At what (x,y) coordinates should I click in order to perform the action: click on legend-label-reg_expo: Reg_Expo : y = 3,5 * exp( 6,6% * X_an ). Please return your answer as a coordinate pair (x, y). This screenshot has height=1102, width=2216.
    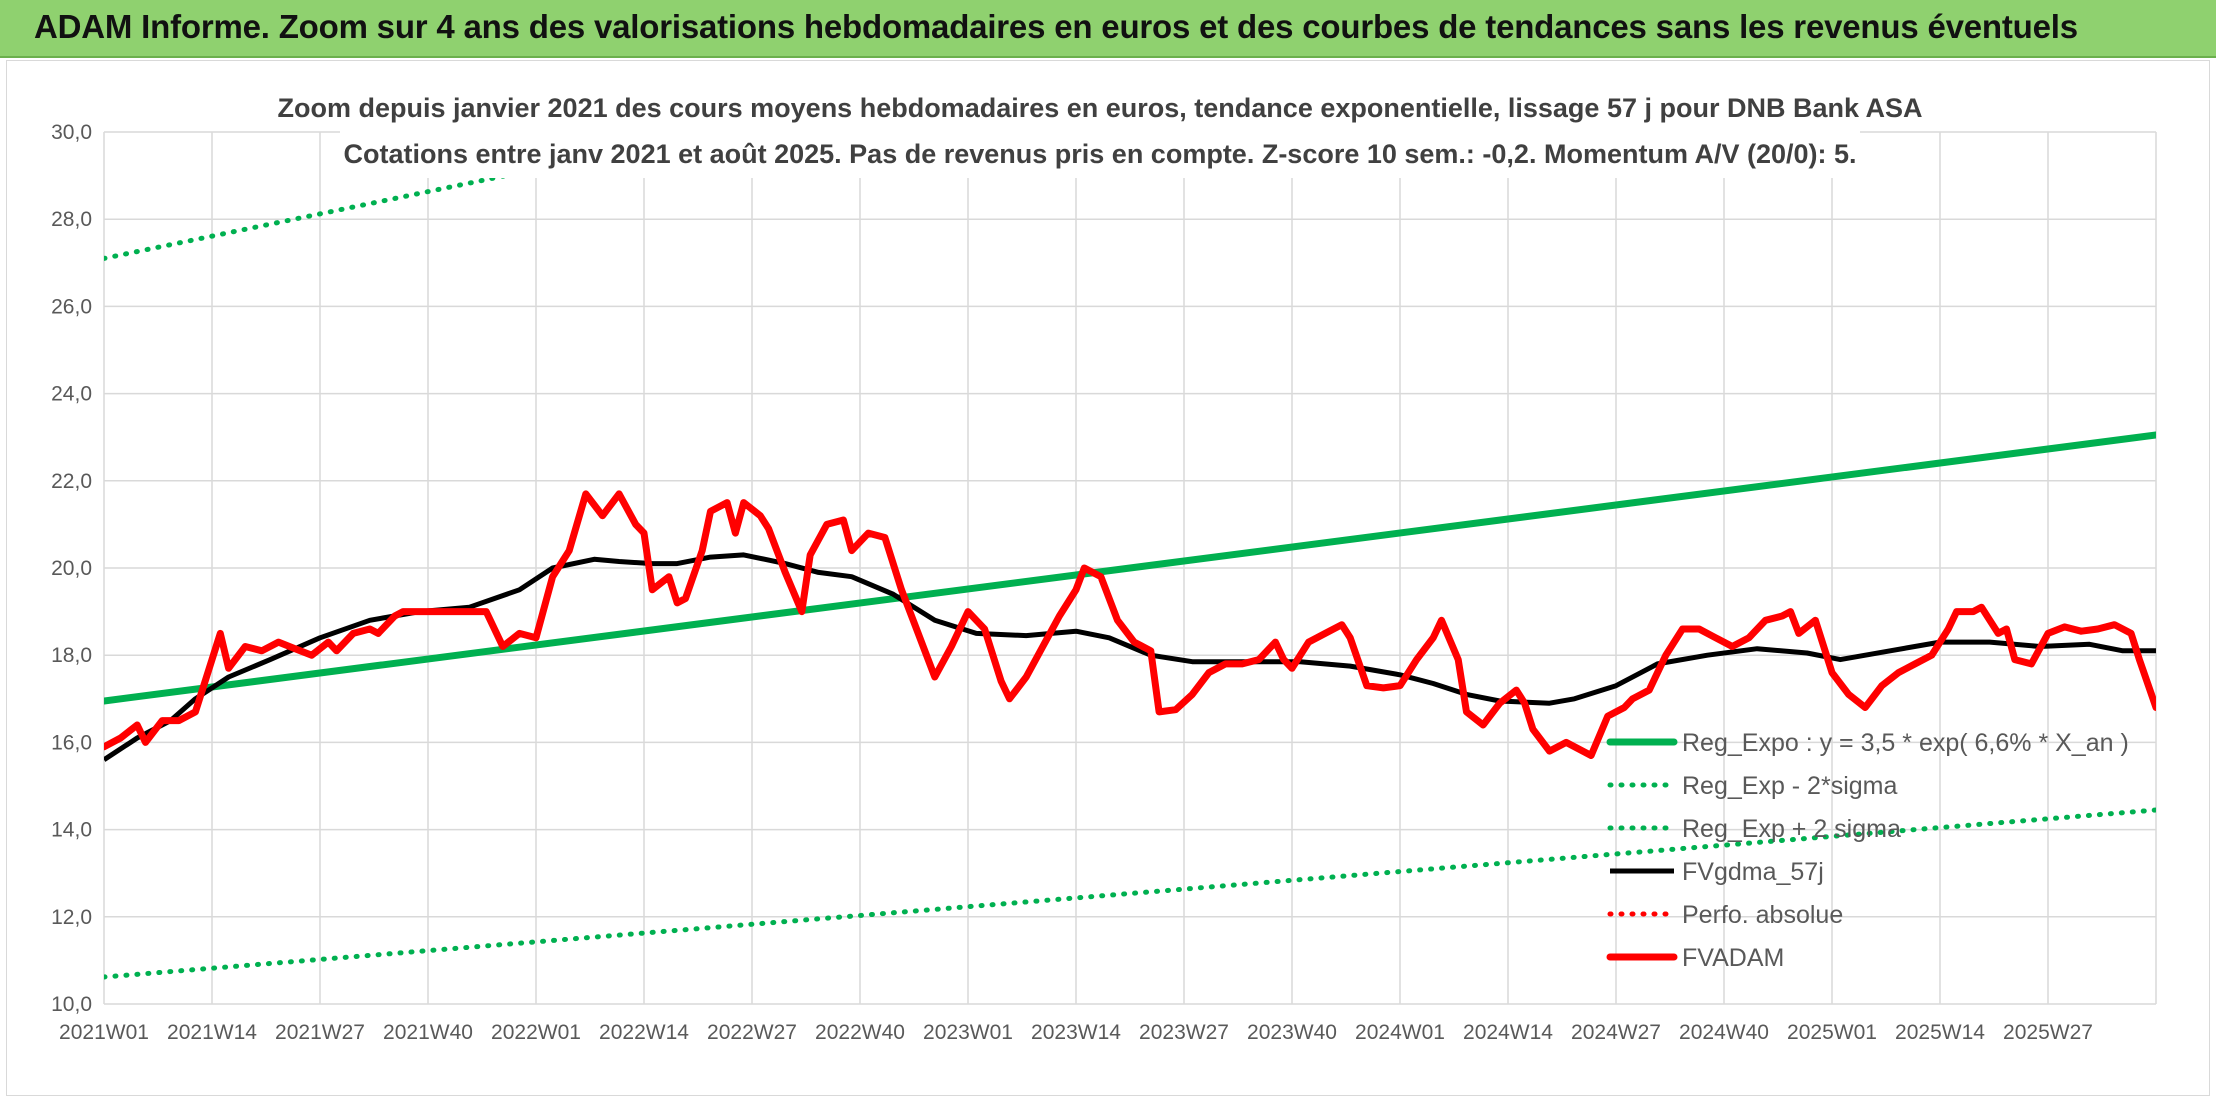
    Looking at the image, I should click on (1905, 743).